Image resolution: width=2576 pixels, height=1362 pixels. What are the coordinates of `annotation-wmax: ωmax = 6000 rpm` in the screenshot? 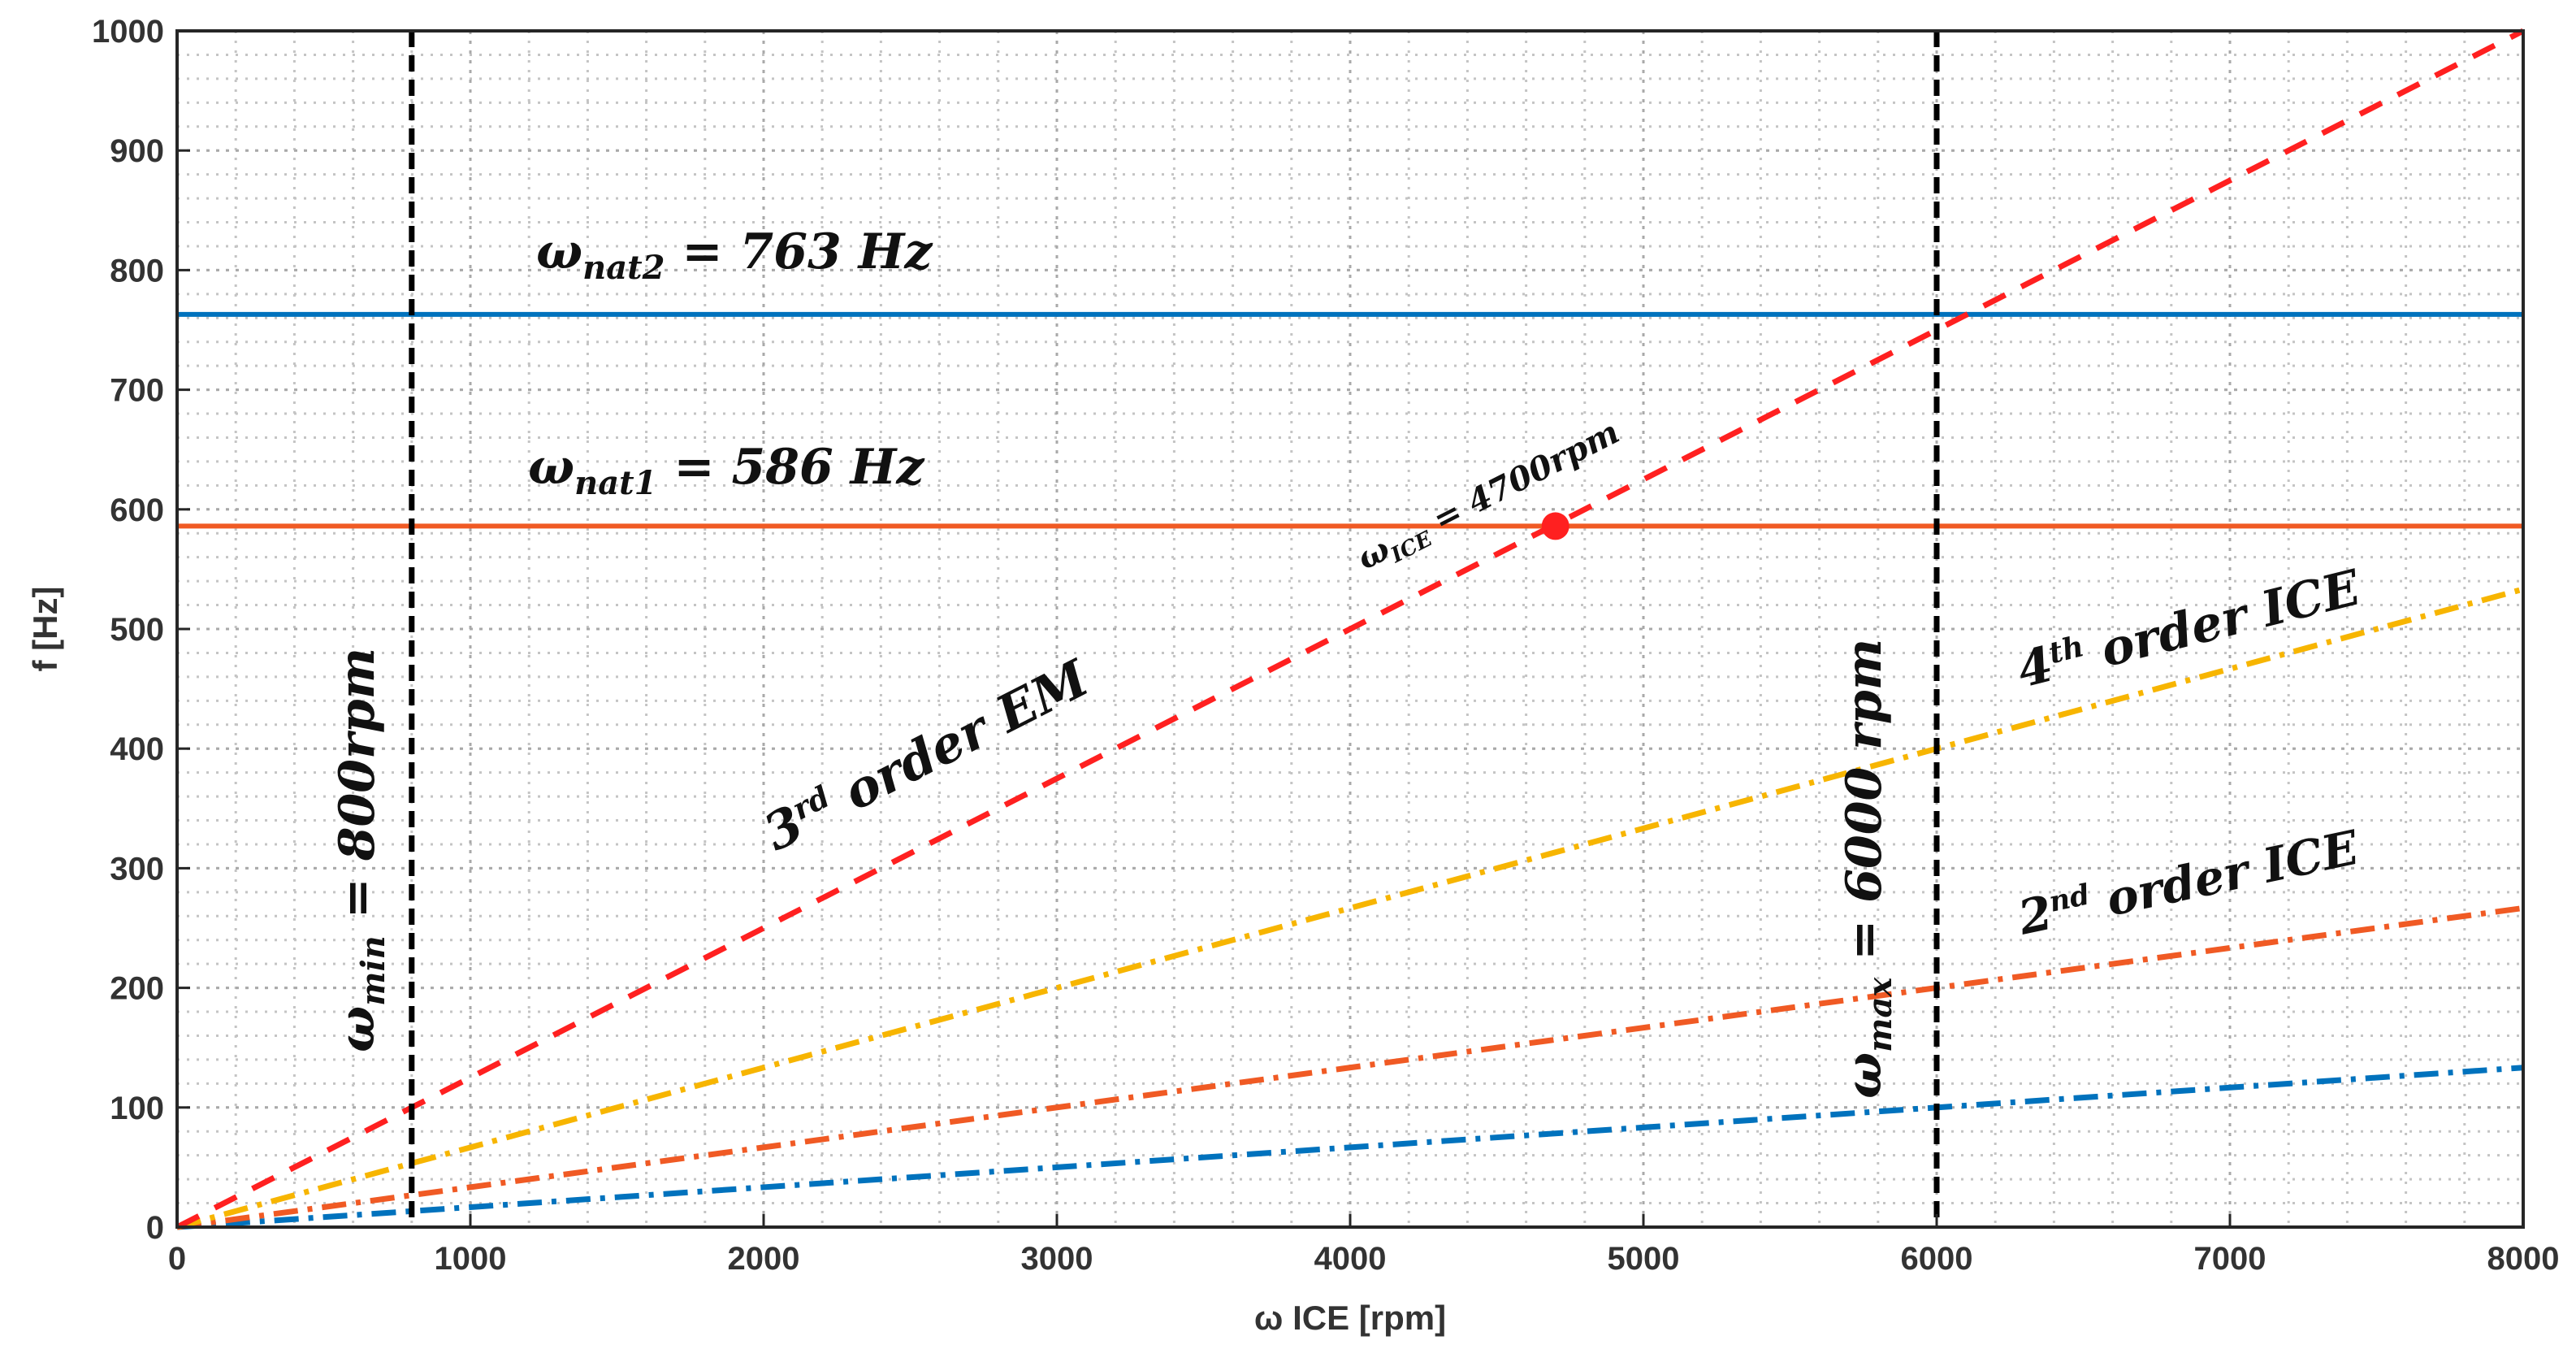 It's located at (1867, 869).